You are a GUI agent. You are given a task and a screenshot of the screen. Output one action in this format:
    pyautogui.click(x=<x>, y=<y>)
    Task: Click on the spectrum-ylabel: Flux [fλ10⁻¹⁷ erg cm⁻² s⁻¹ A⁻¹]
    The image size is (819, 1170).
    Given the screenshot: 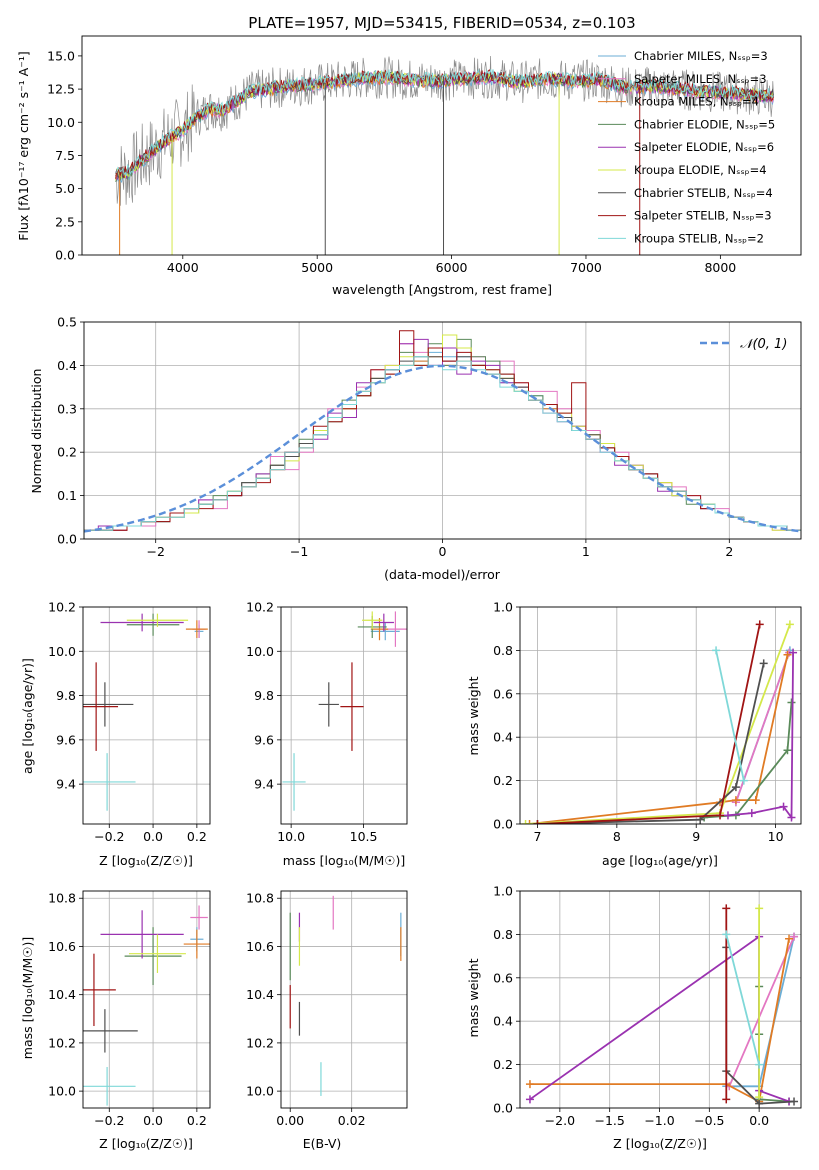 What is the action you would take?
    pyautogui.click(x=23, y=145)
    